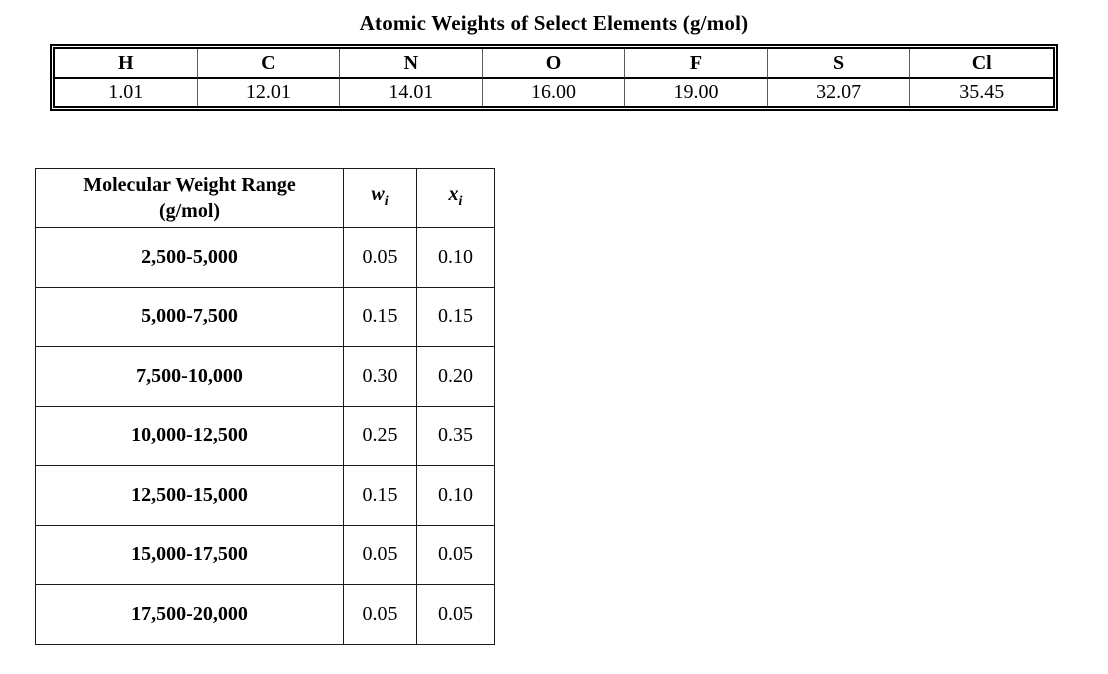  I want to click on table-row: 2,500-5,000 0.05 0.10, so click(265, 257).